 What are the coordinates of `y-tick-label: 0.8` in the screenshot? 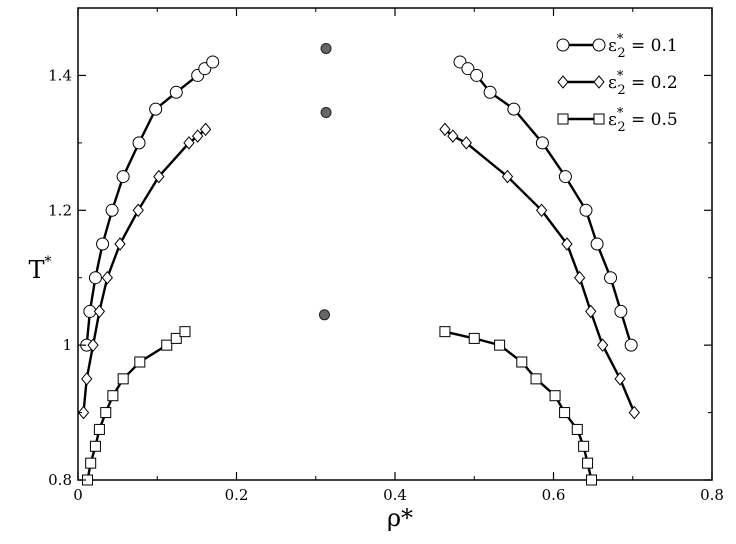 It's located at (60, 480).